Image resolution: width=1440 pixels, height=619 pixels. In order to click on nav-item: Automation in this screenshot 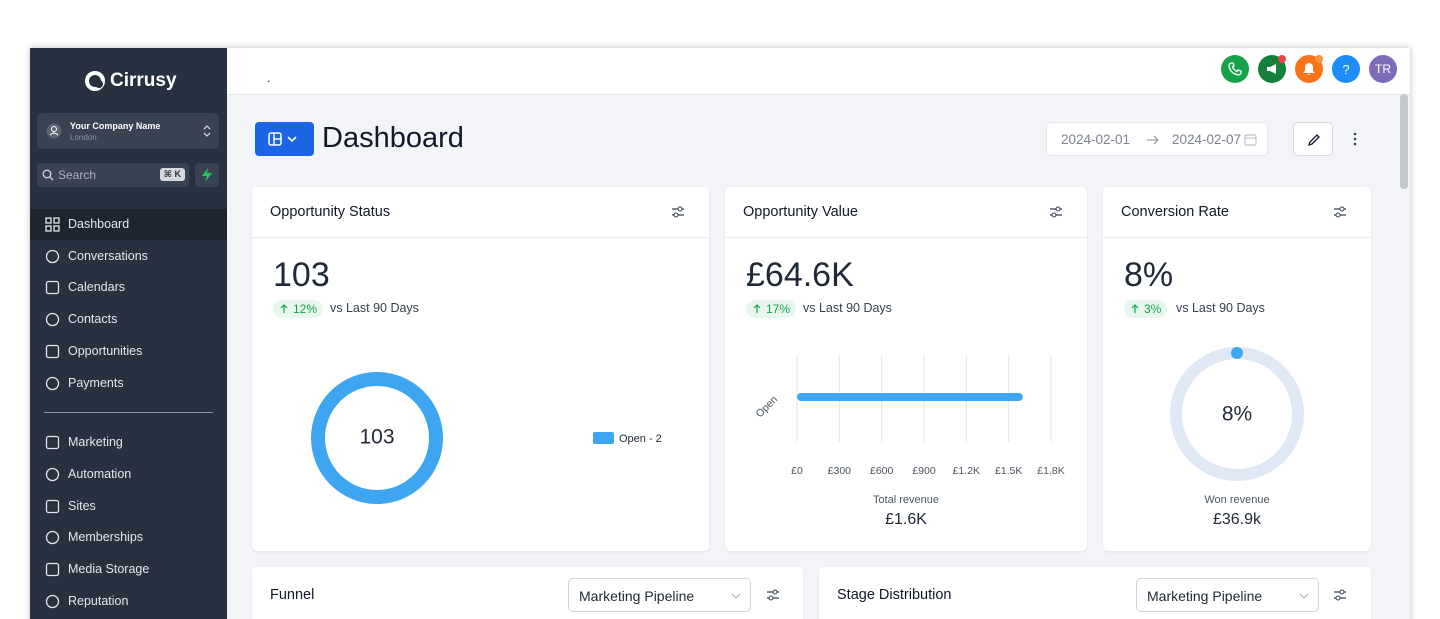, I will do `click(128, 474)`.